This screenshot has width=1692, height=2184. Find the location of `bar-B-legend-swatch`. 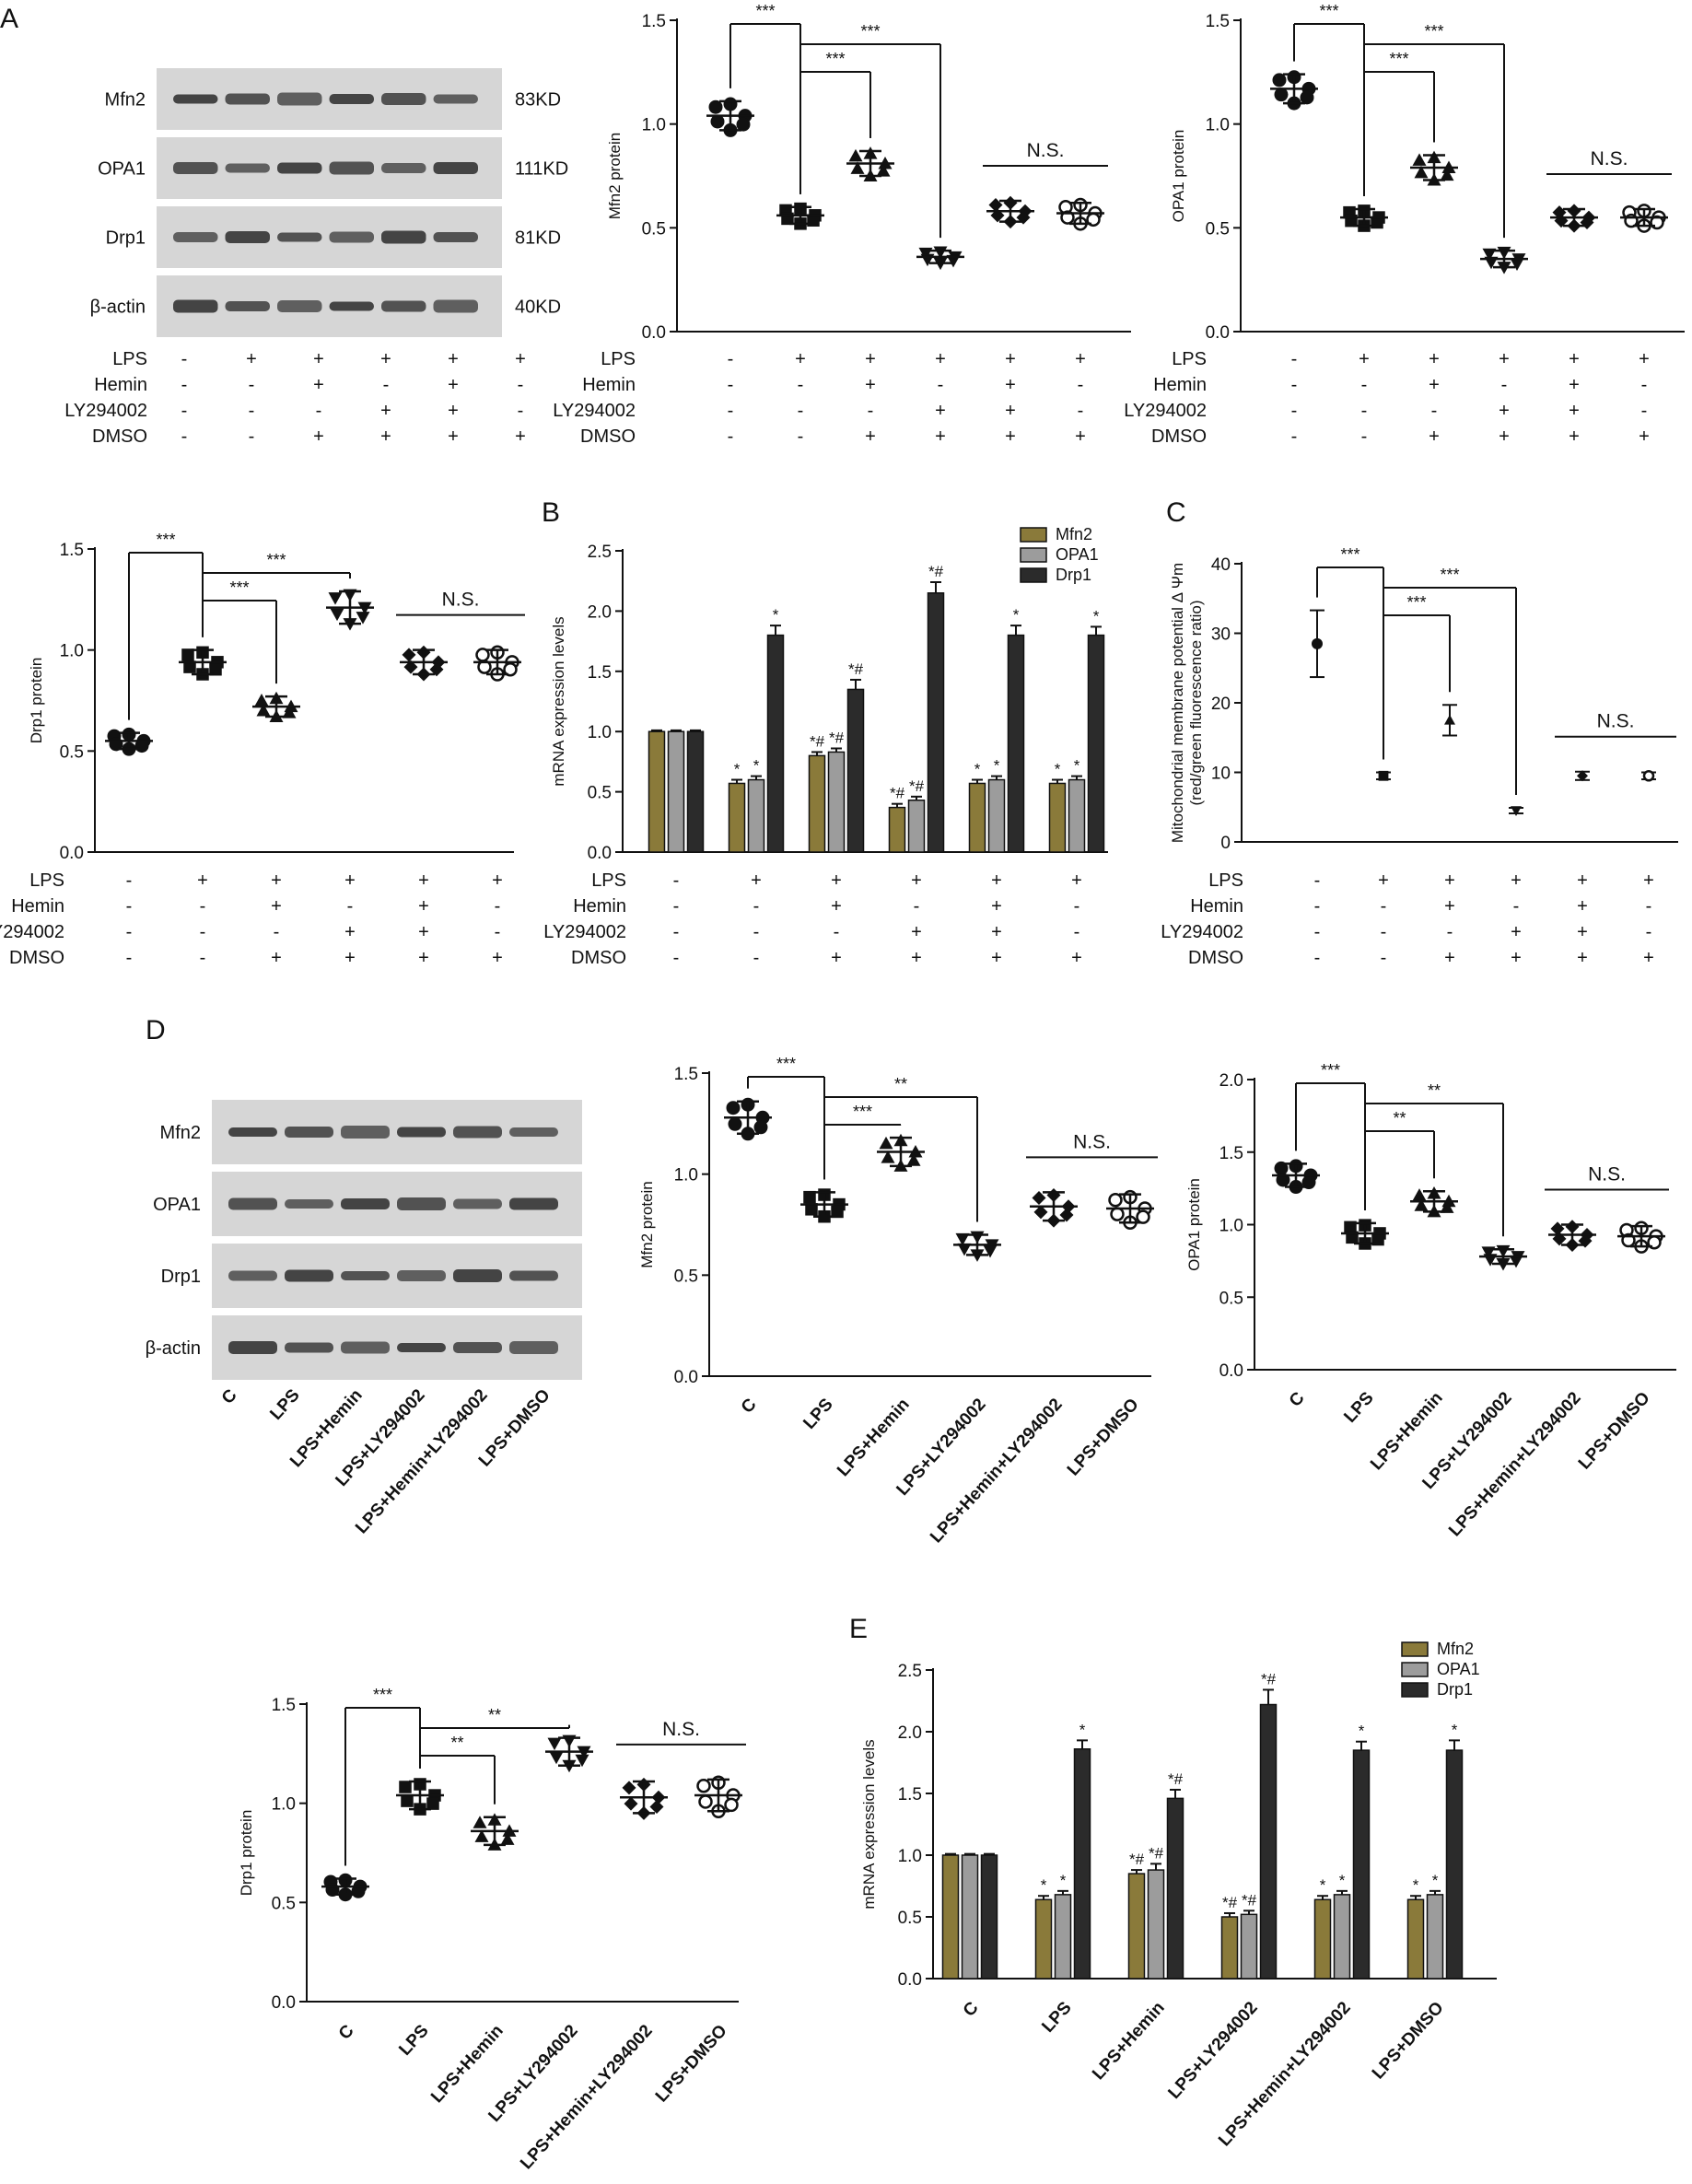

bar-B-legend-swatch is located at coordinates (1033, 535).